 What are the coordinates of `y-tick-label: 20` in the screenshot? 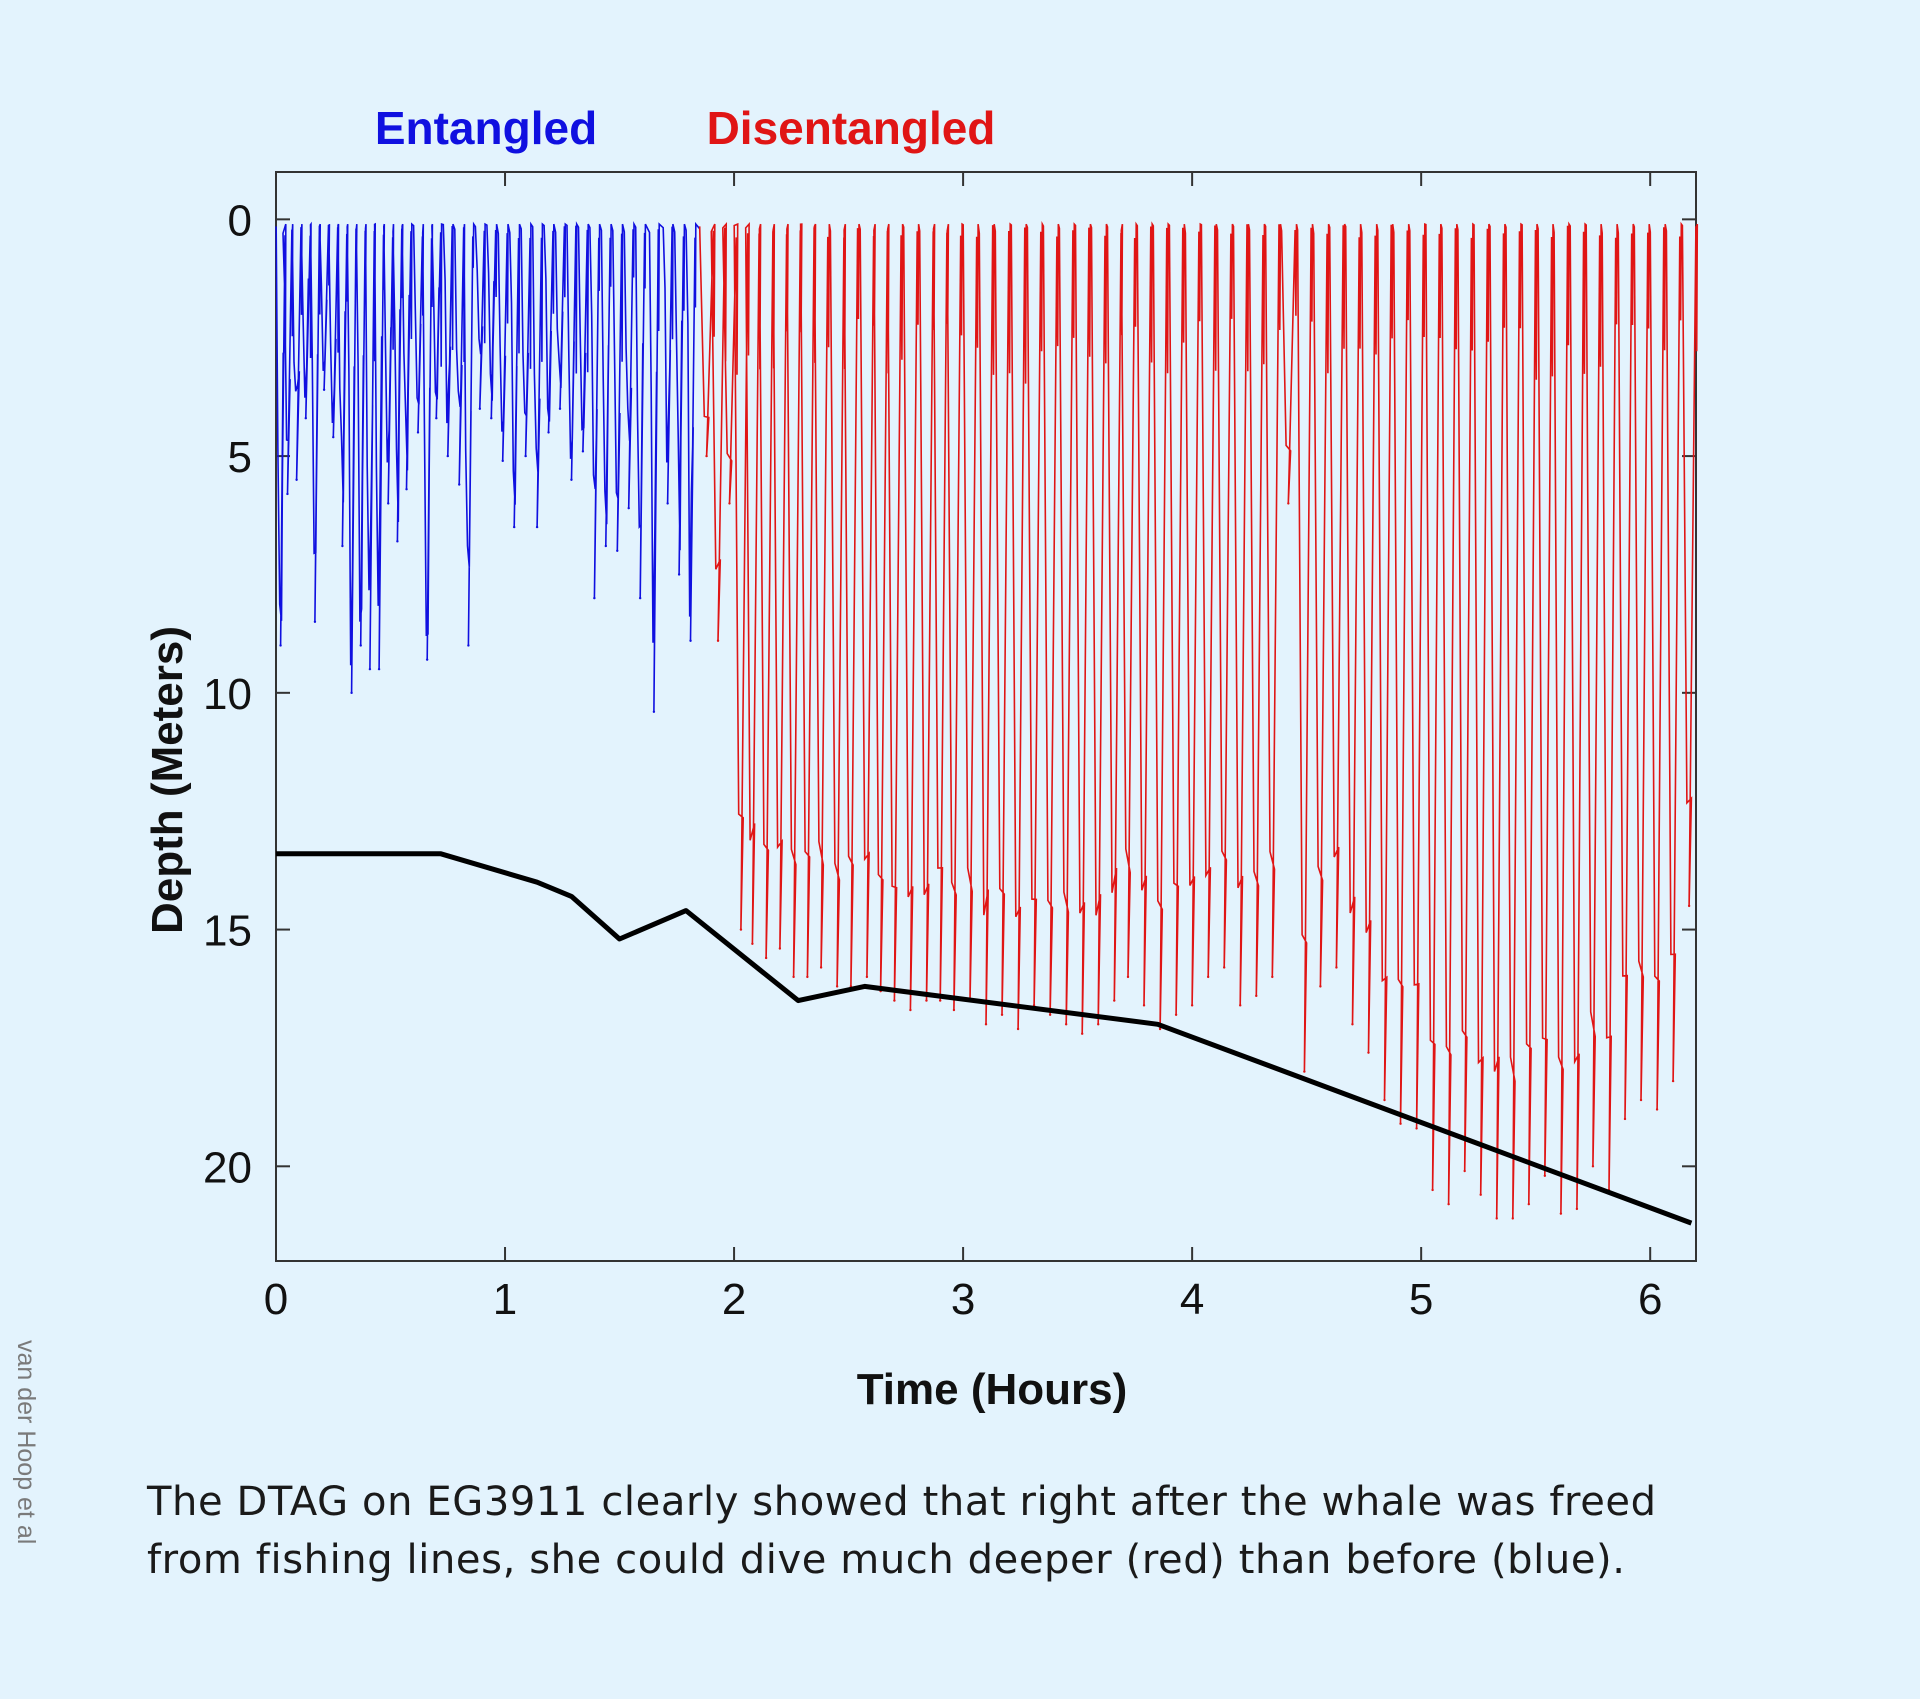 It's located at (227, 1167).